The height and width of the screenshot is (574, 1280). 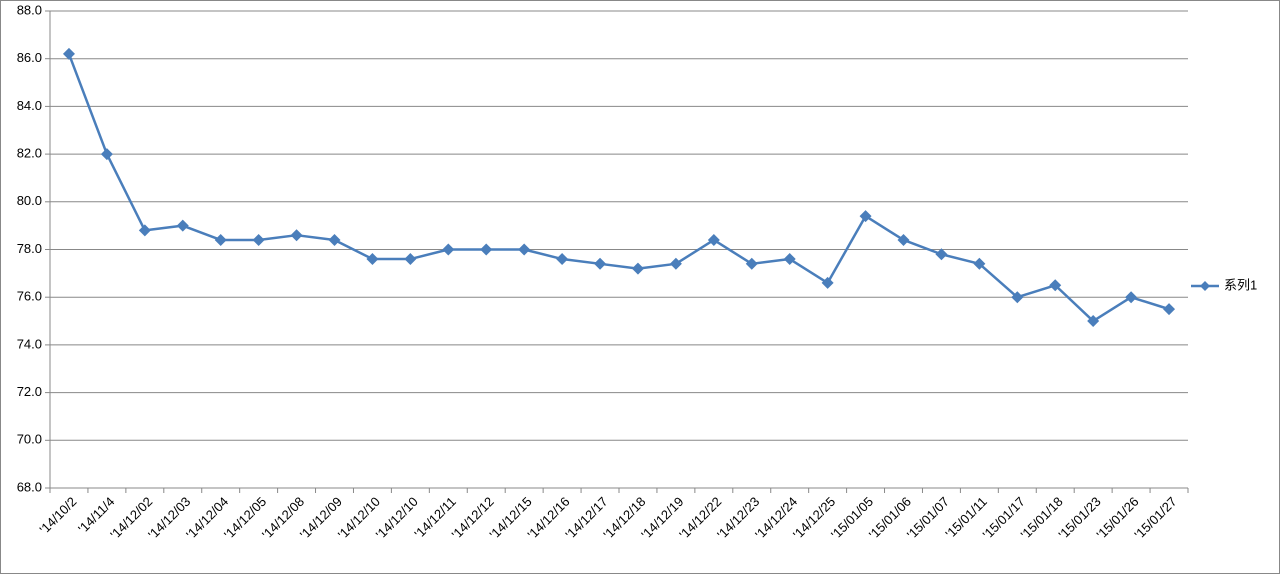 I want to click on y-tick-label: 68.0, so click(x=29, y=486).